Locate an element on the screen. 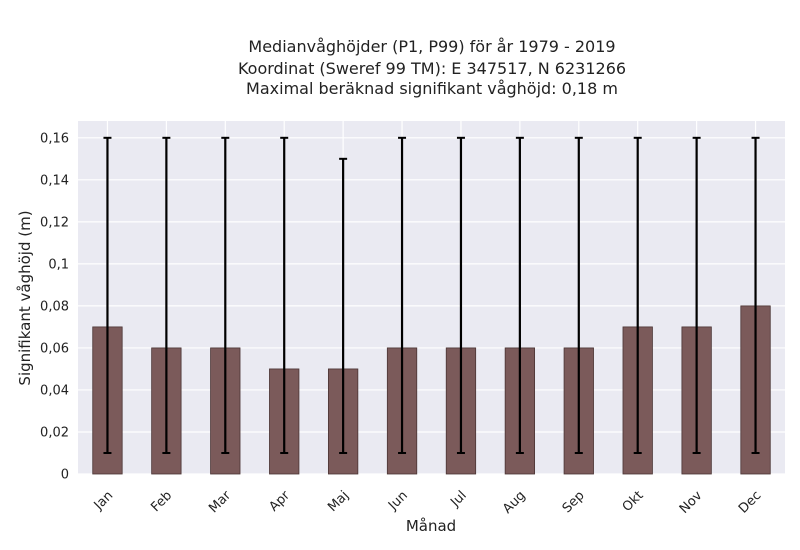 The width and height of the screenshot is (800, 550). y-tick-label: 0,14 is located at coordinates (54, 180).